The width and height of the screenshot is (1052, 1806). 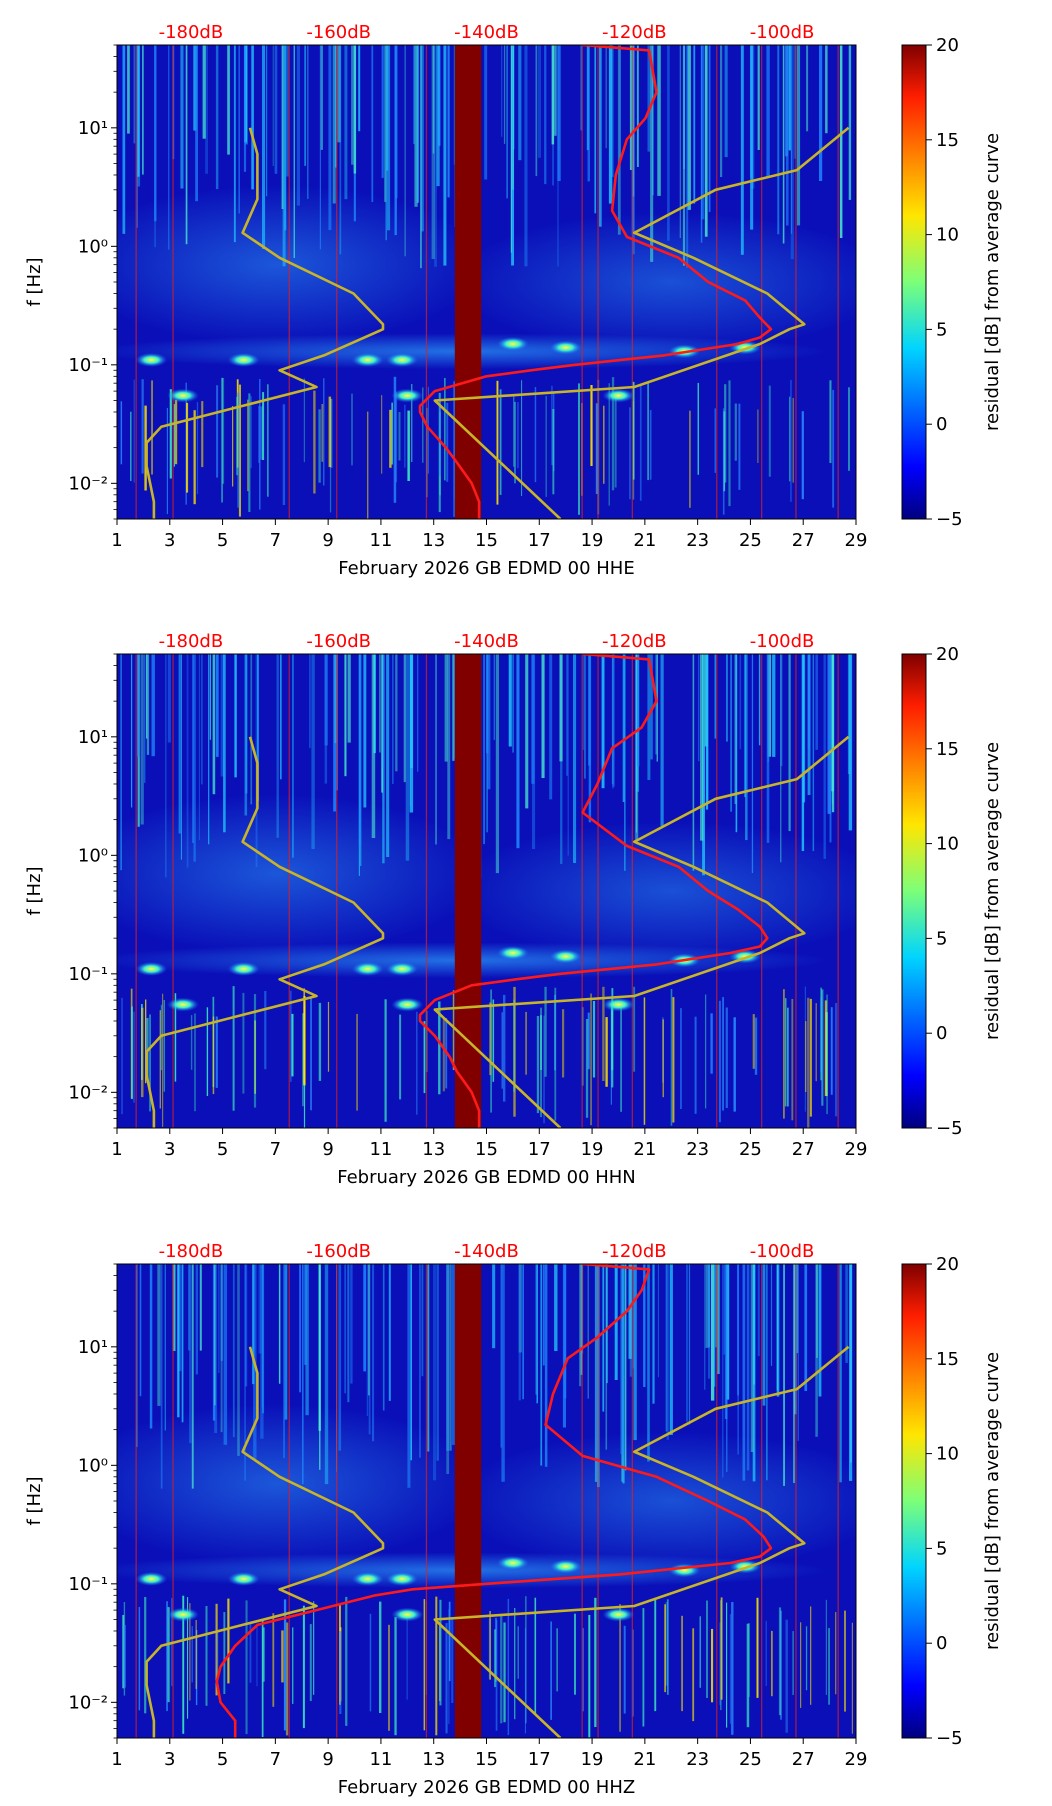 I want to click on noise-model-low-curve, so click(x=265, y=323).